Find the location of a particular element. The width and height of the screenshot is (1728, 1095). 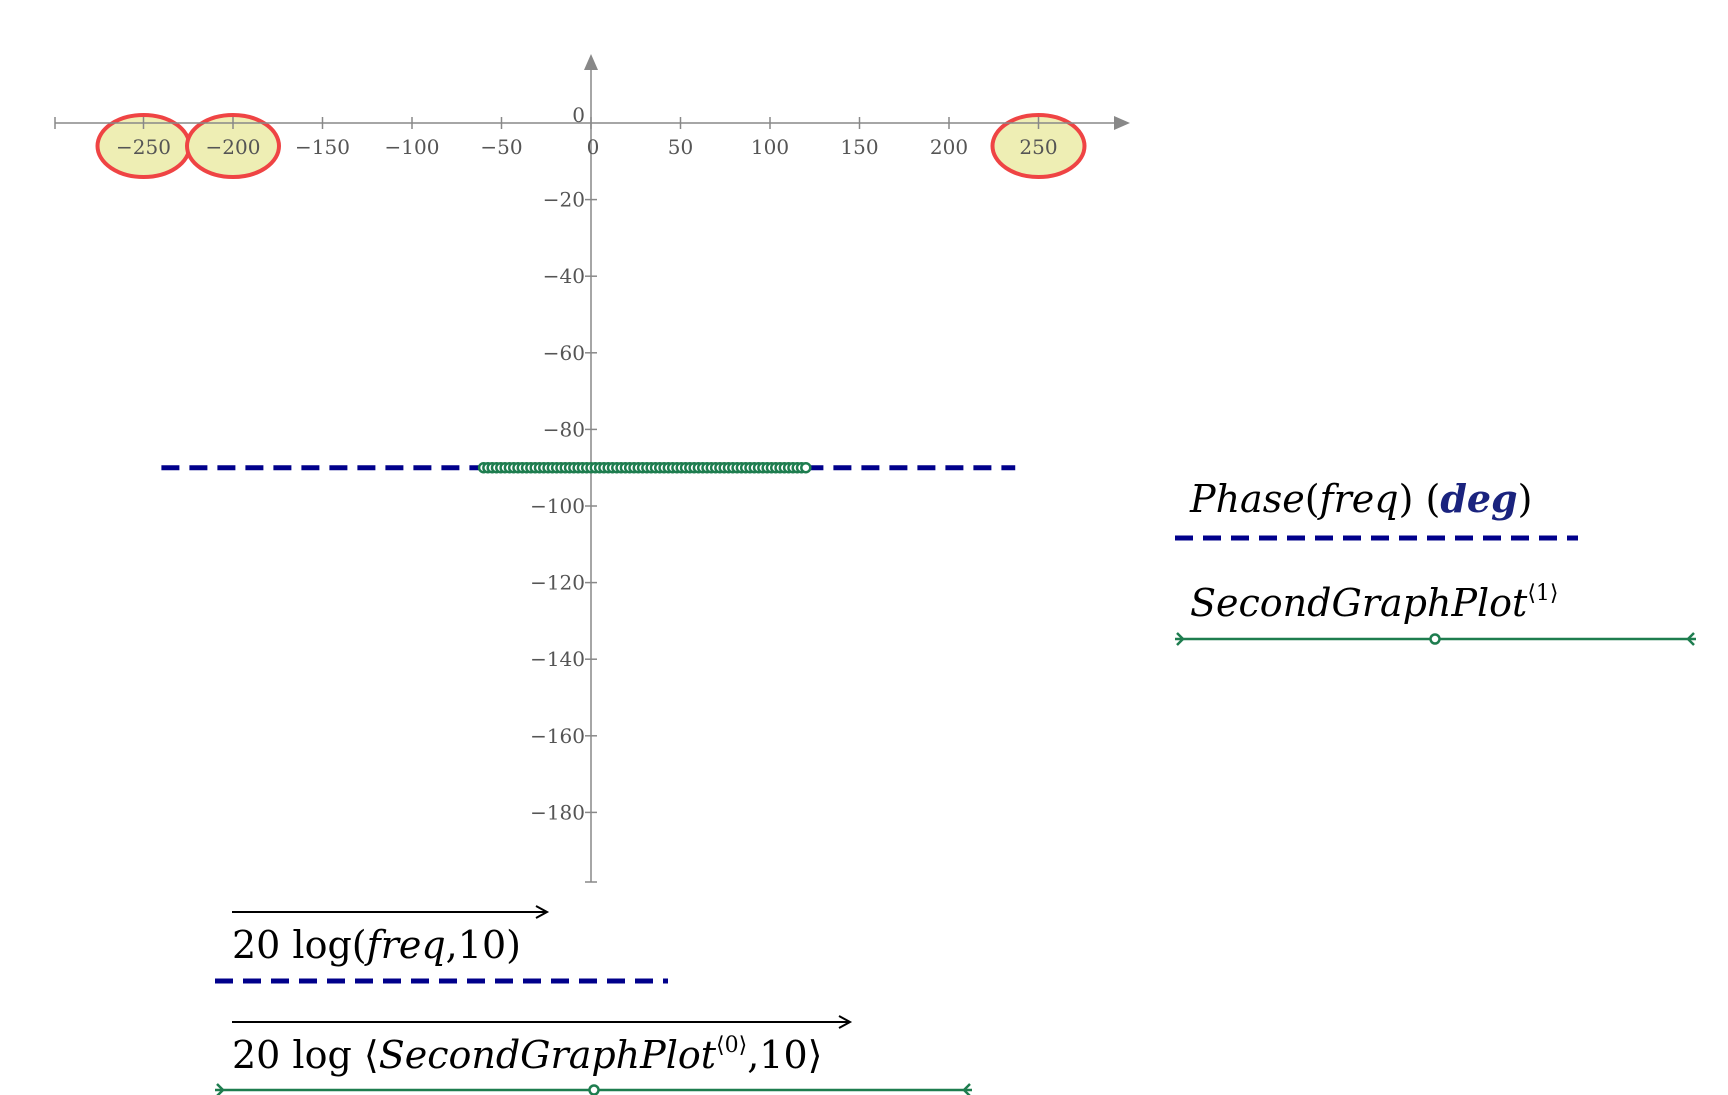

svg-text: 20 log ⟨SecondGraphPlot⟨0⟩,10⟩ is located at coordinates (527, 1055).